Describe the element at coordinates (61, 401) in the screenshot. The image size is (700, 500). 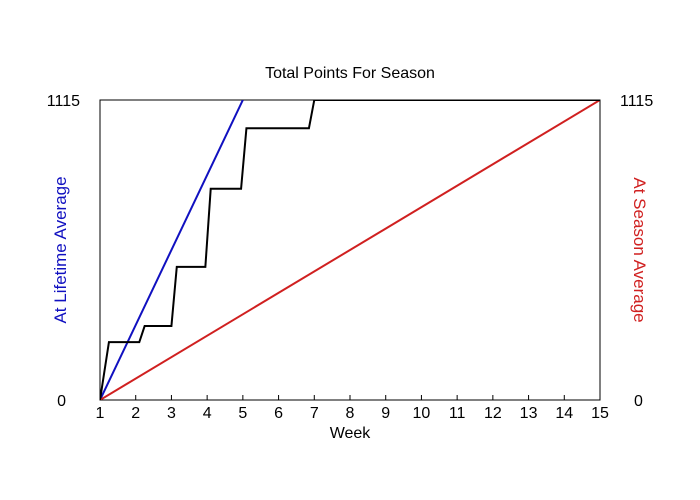
I see `y-left-tick-bottom: 0` at that location.